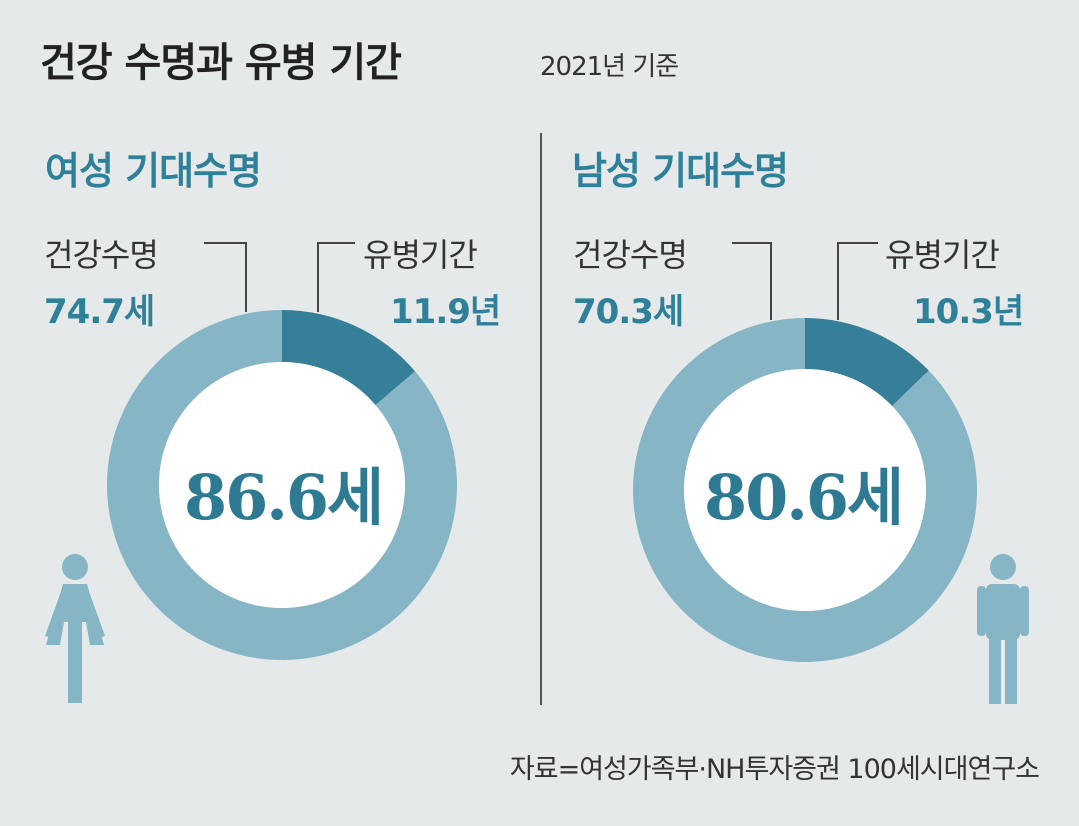 This screenshot has width=1079, height=826. What do you see at coordinates (541, 419) in the screenshot?
I see `panel-divider` at bounding box center [541, 419].